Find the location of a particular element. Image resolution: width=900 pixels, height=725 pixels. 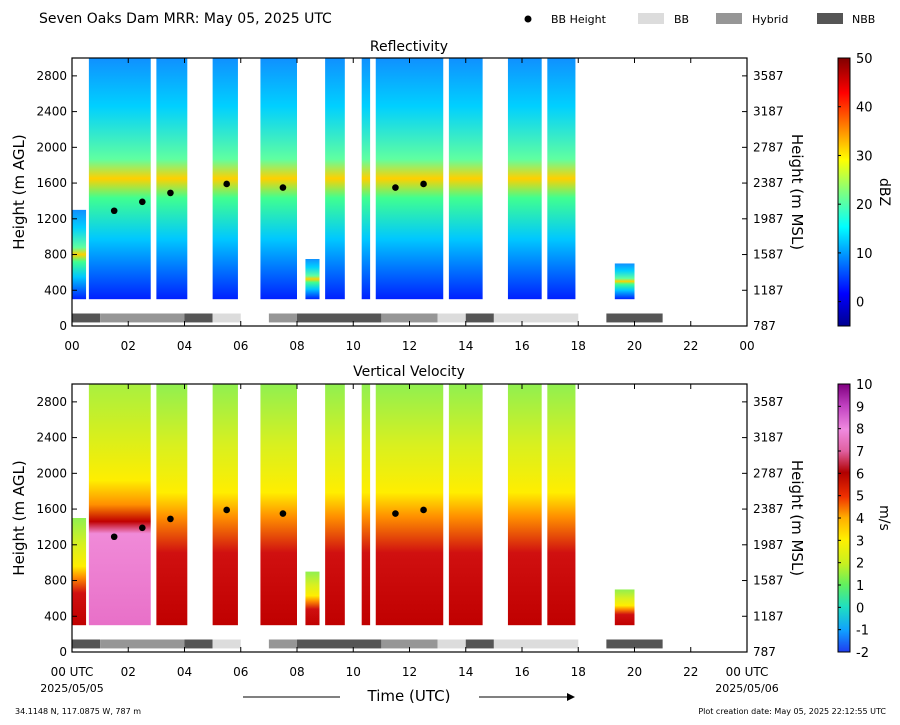

velocity-y-tick-label: 2800 is located at coordinates (51, 402).